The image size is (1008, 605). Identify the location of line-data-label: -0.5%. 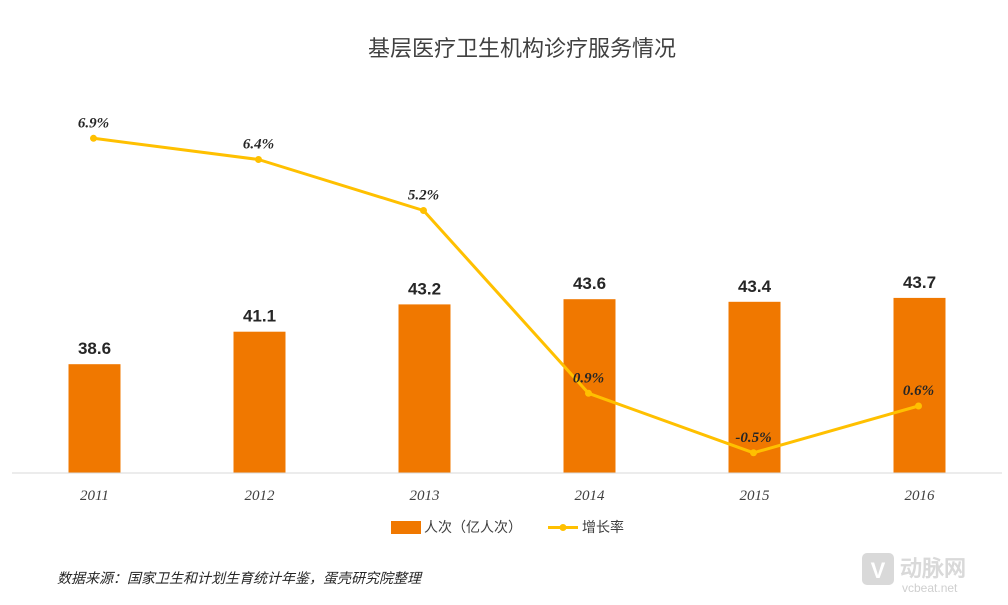
(753, 438).